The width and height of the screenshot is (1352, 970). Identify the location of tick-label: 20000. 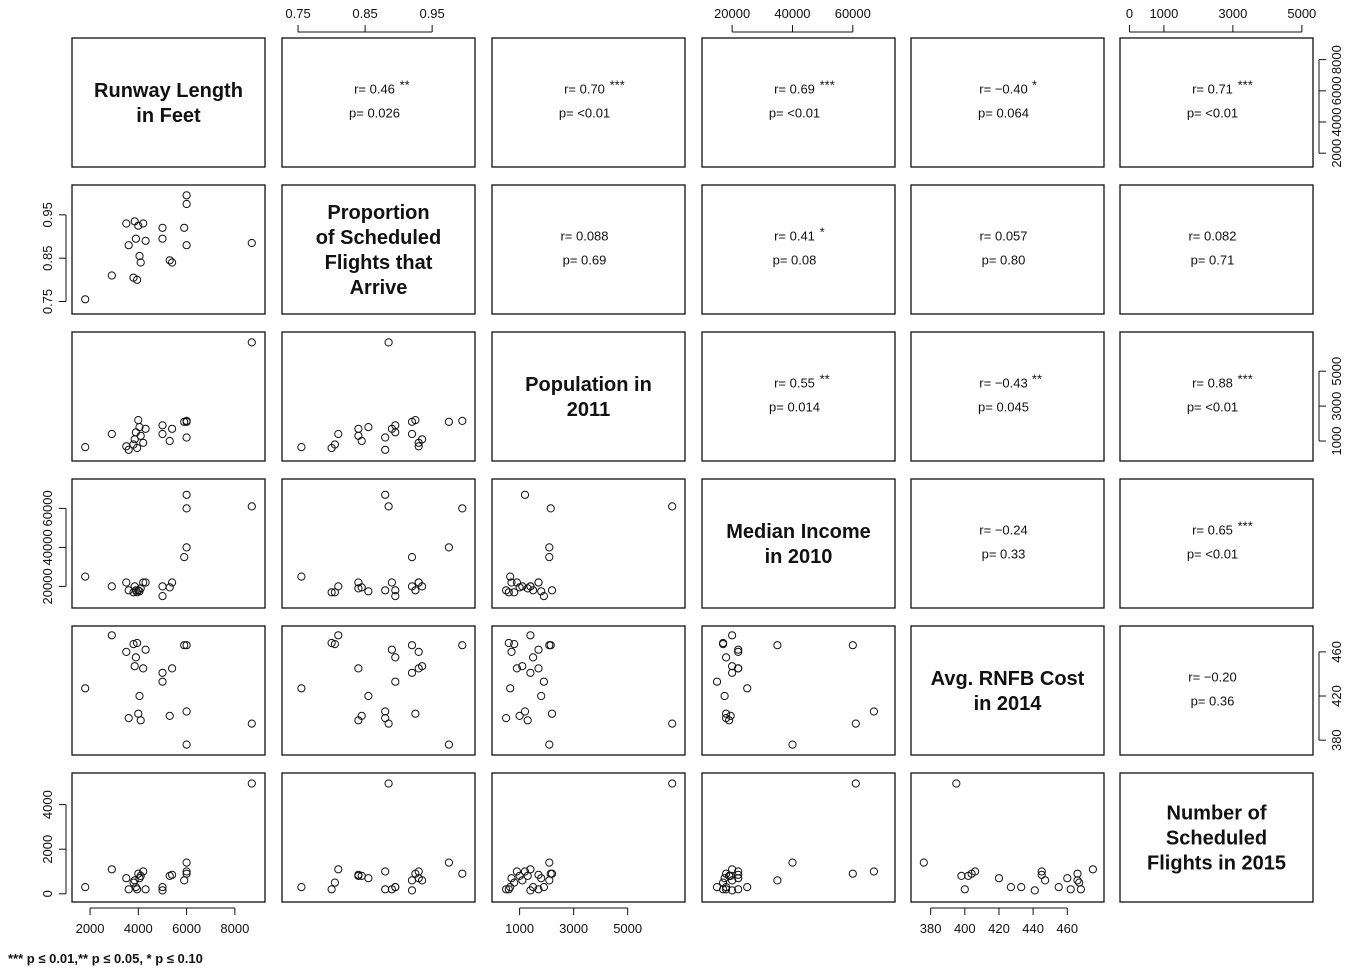
(47, 586).